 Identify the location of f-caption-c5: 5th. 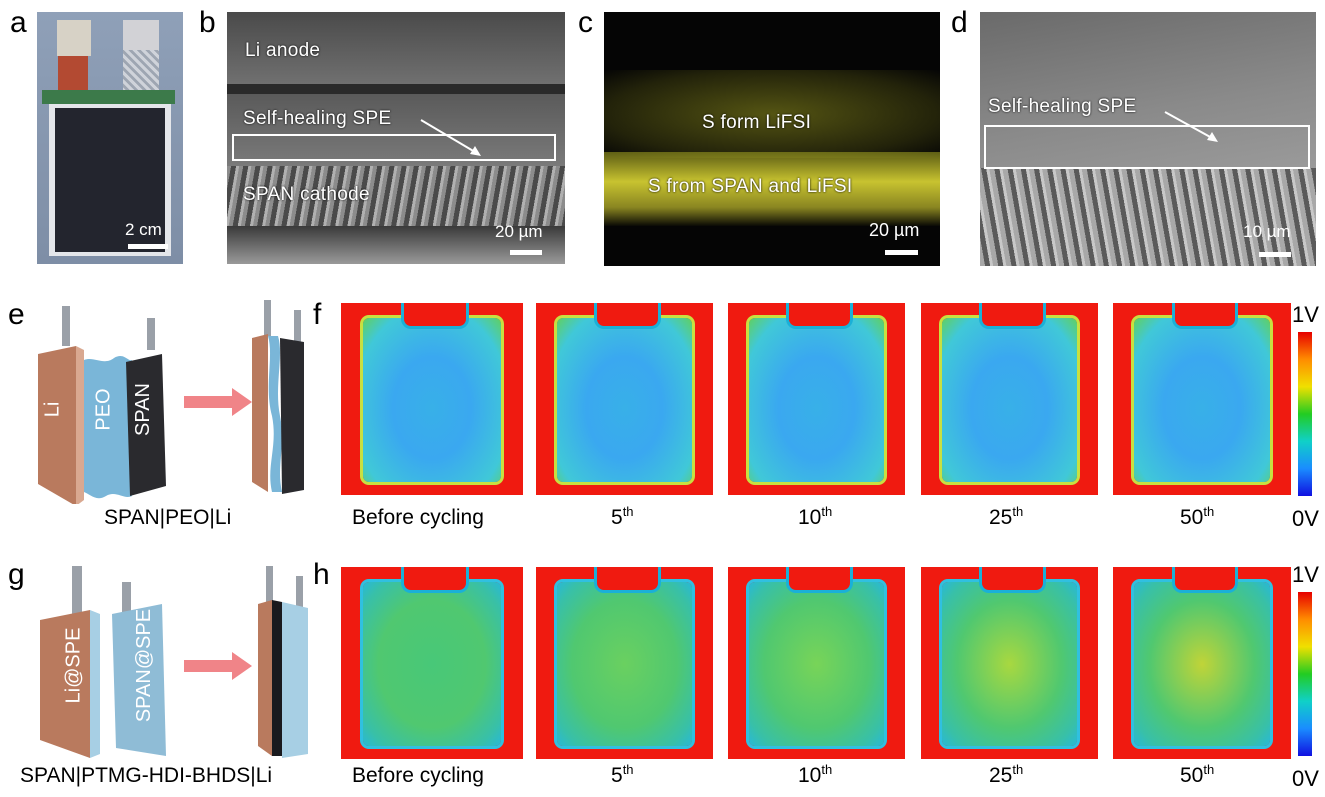
(622, 516).